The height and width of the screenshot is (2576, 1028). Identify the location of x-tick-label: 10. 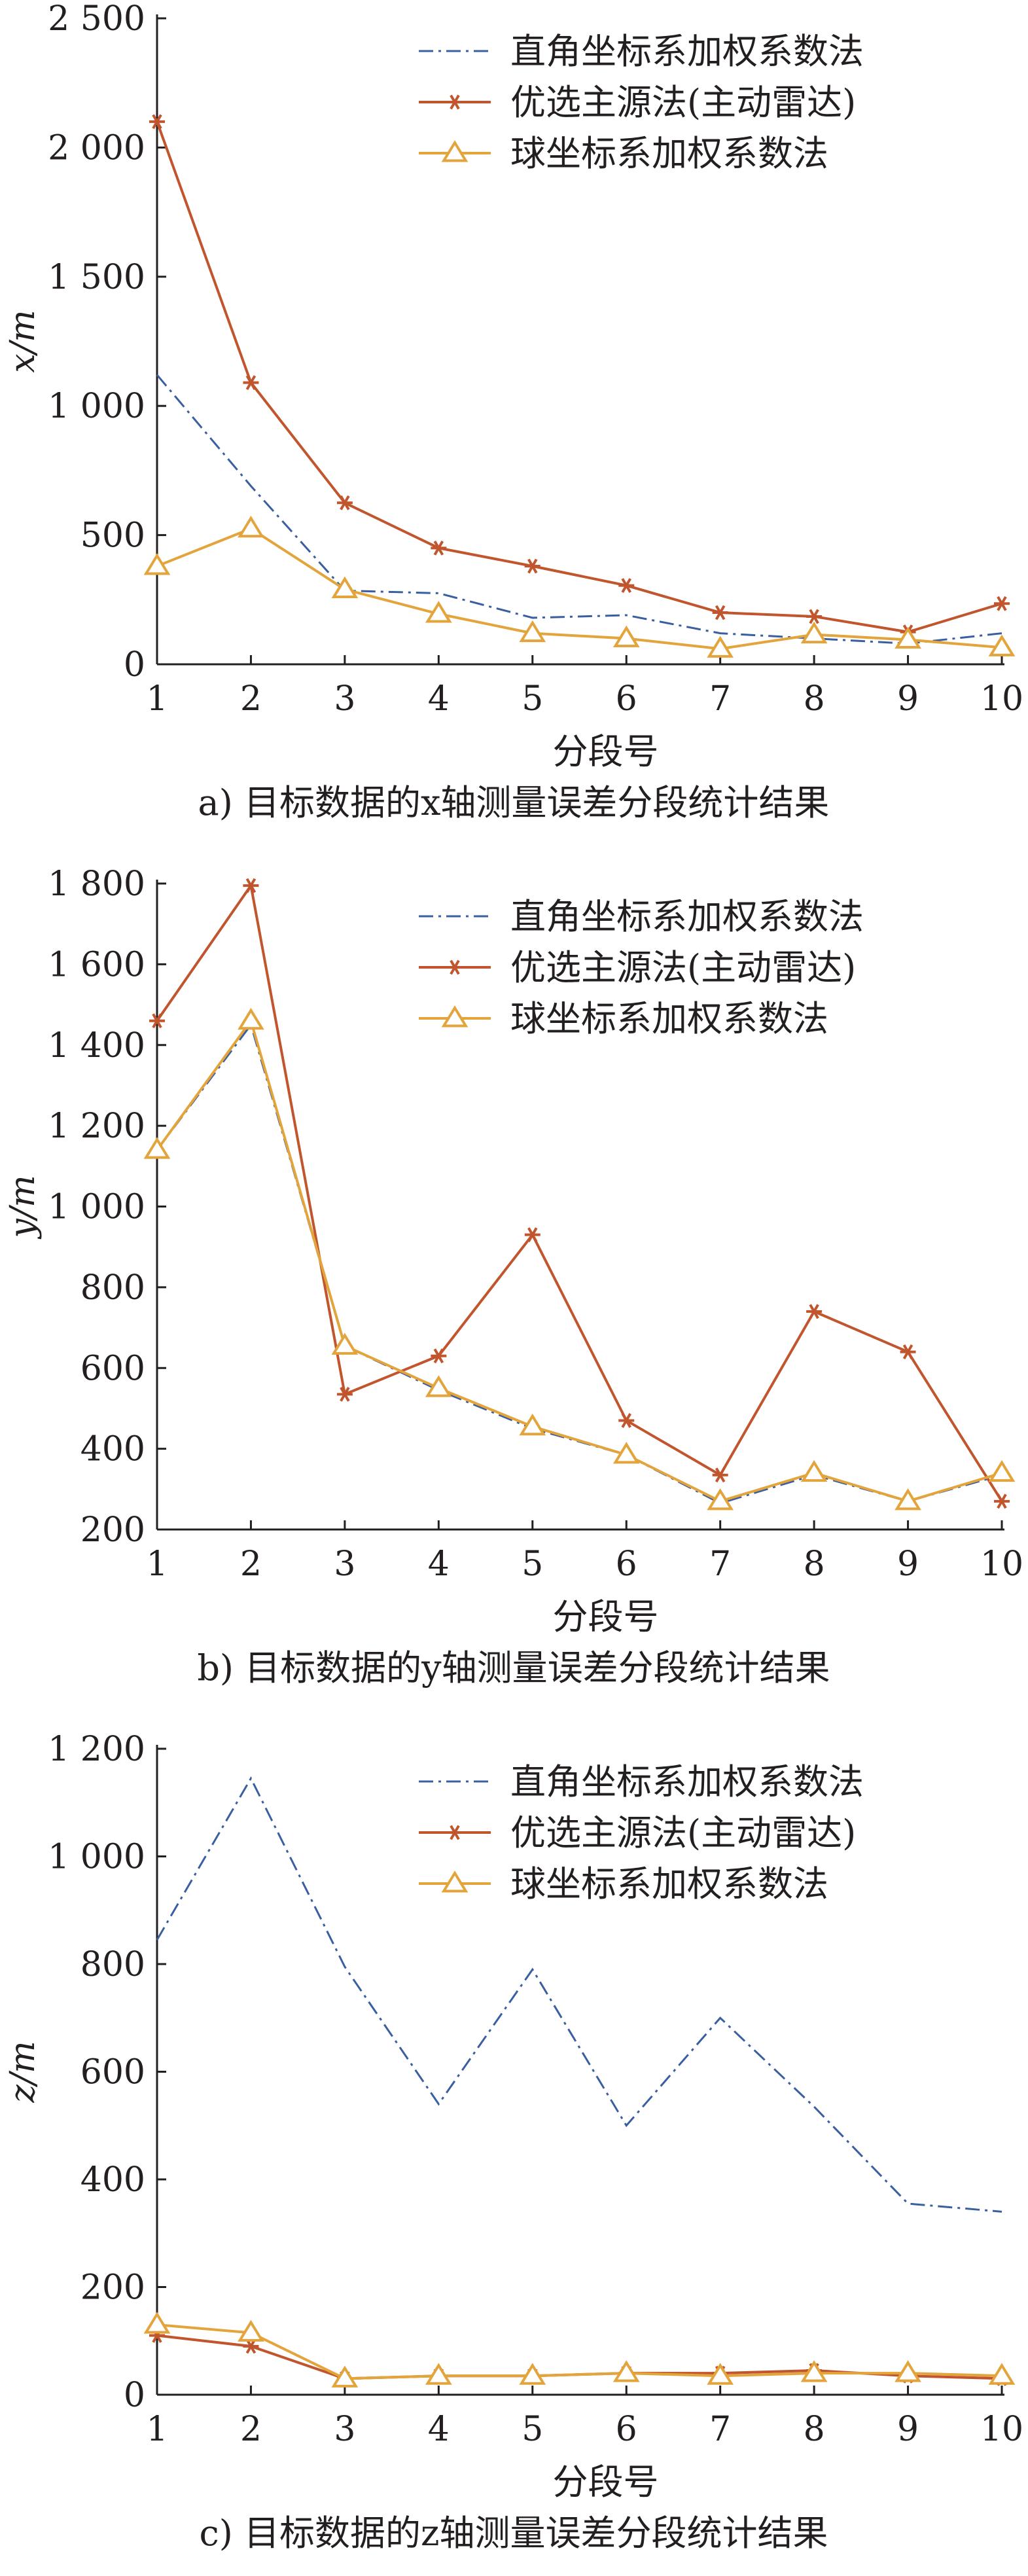
(1001, 699).